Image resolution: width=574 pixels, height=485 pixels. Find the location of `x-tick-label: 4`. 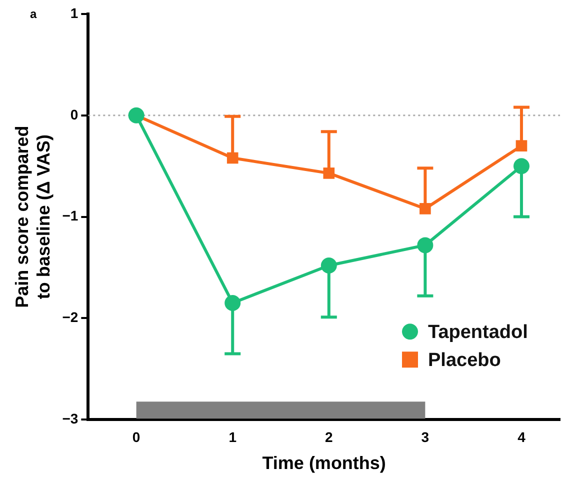

x-tick-label: 4 is located at coordinates (522, 436).